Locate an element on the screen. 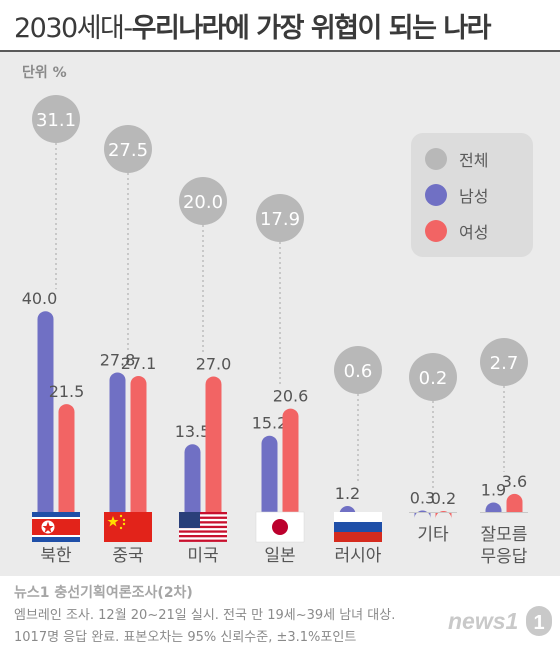 The height and width of the screenshot is (654, 560). category-label: 러시아 is located at coordinates (358, 556).